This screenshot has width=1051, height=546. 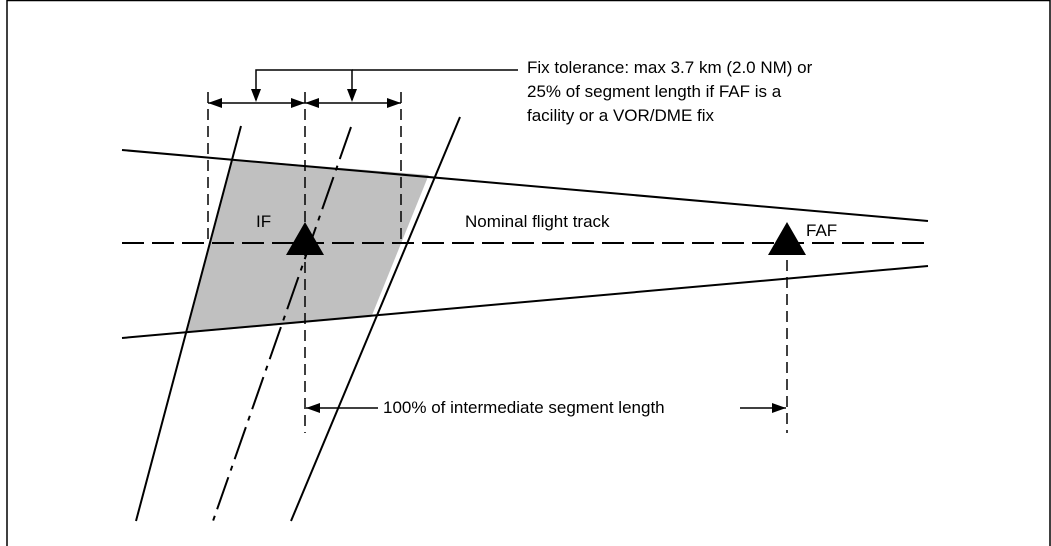 What do you see at coordinates (654, 91) in the screenshot?
I see `fix-tolerance-note-line2: 25% of segment length if FAF is a` at bounding box center [654, 91].